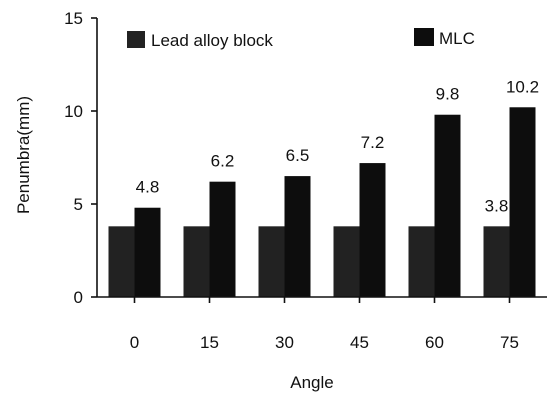  Describe the element at coordinates (522, 86) in the screenshot. I see `data-label: 10.2` at that location.